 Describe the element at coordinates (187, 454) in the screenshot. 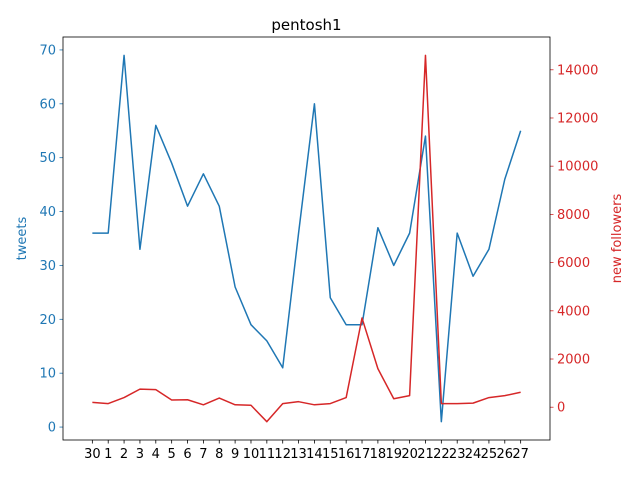

I see `x-tick-label: 6` at that location.